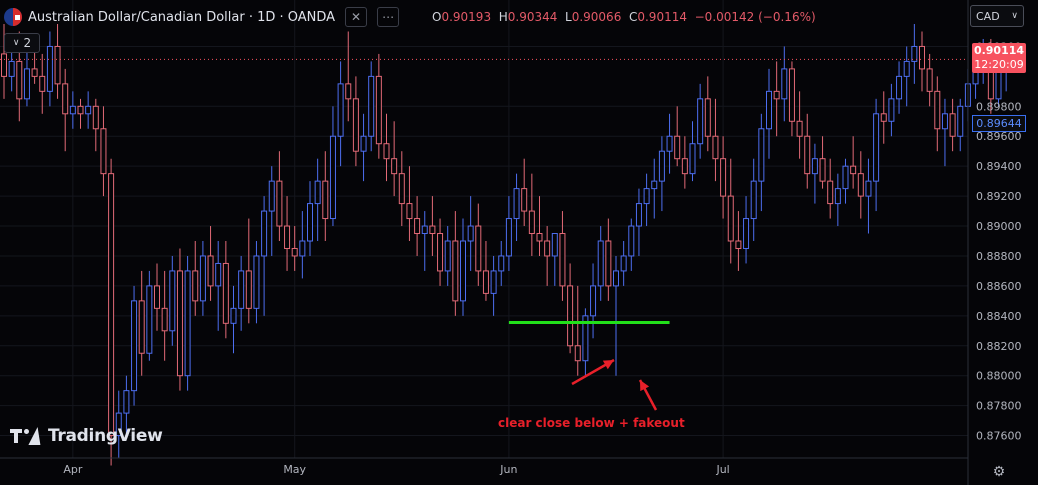 Image resolution: width=1038 pixels, height=485 pixels. I want to click on annotation-arrows, so click(614, 384).